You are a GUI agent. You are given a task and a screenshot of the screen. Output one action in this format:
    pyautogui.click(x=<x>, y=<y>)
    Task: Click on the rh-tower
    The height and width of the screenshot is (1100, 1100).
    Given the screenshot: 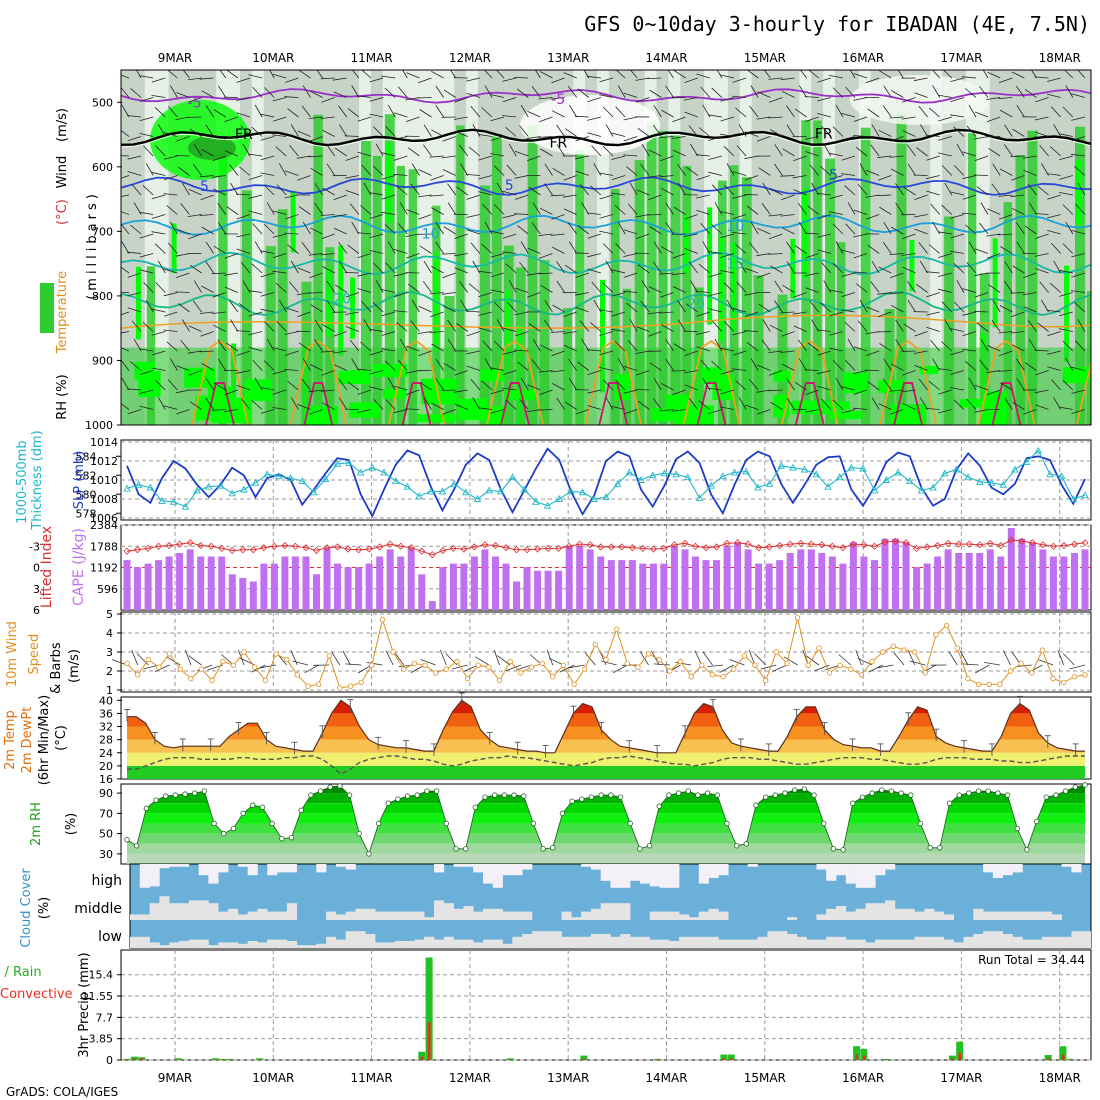 What is the action you would take?
    pyautogui.click(x=247, y=307)
    